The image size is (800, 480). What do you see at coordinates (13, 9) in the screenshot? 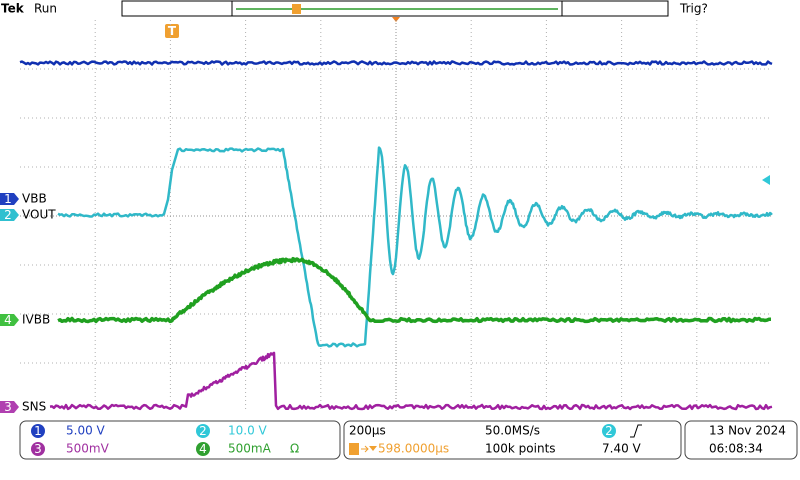
I see `brand: Tek` at bounding box center [13, 9].